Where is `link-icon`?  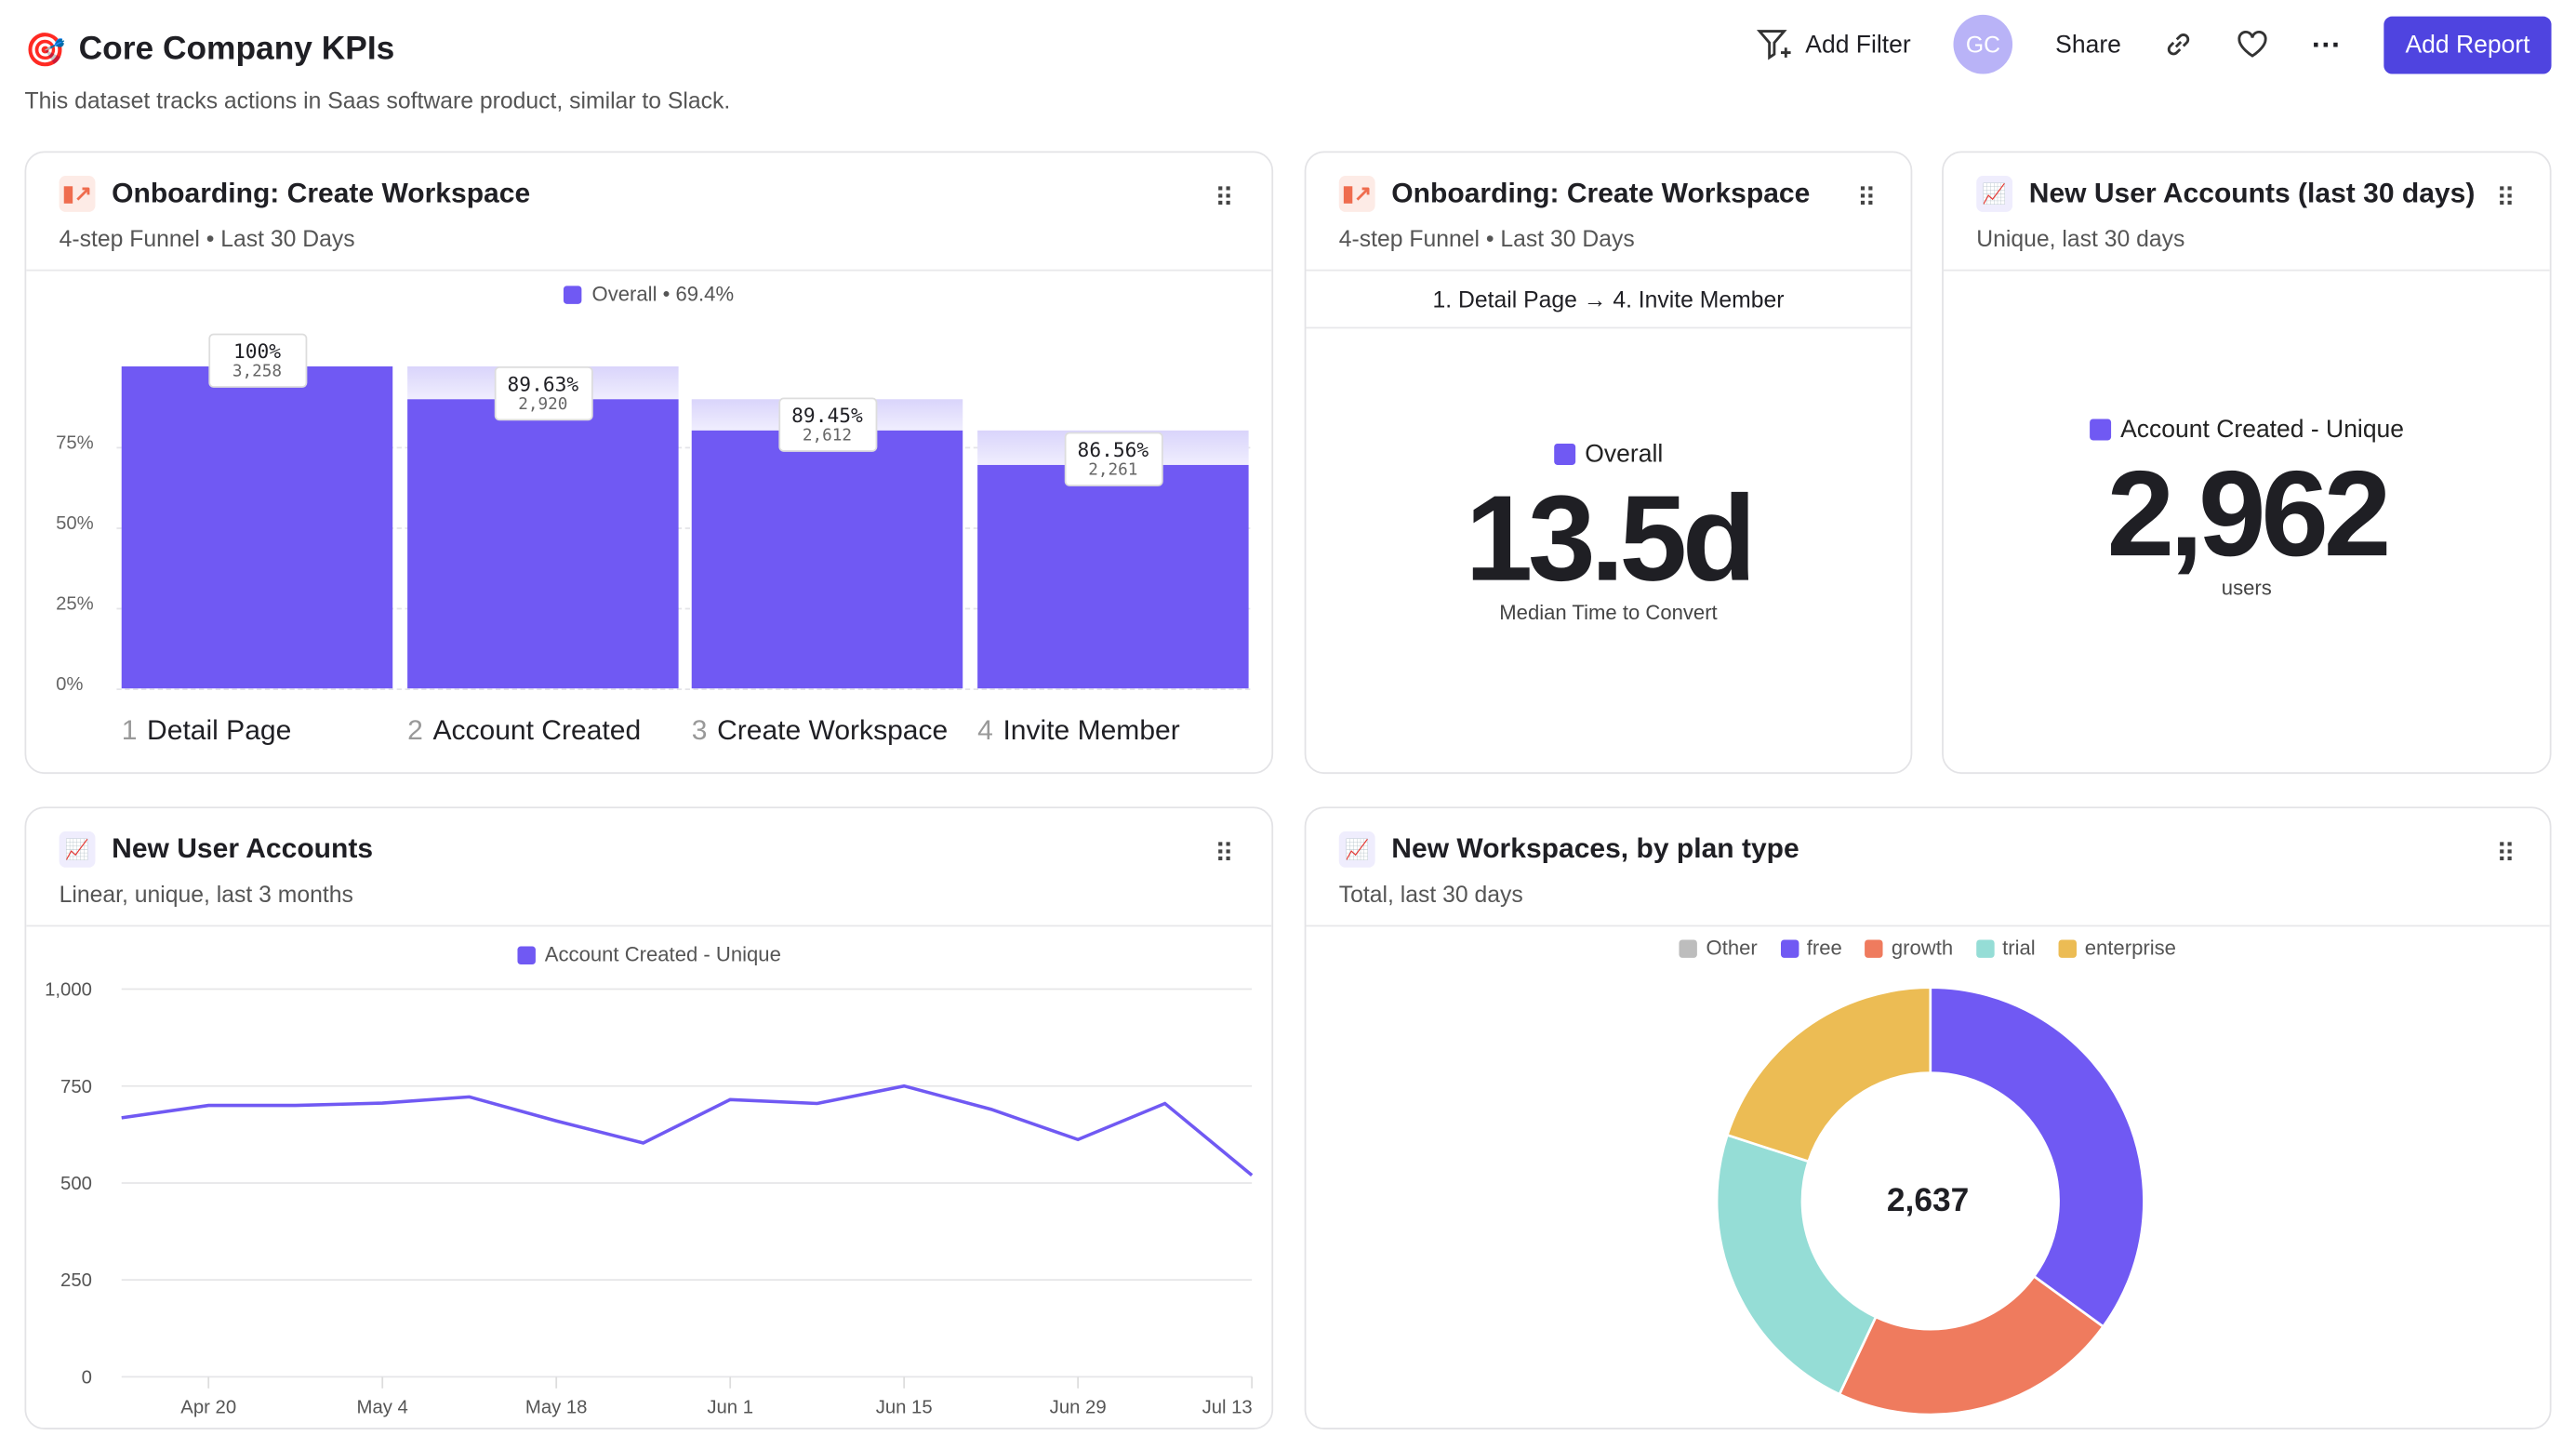 link-icon is located at coordinates (2179, 45).